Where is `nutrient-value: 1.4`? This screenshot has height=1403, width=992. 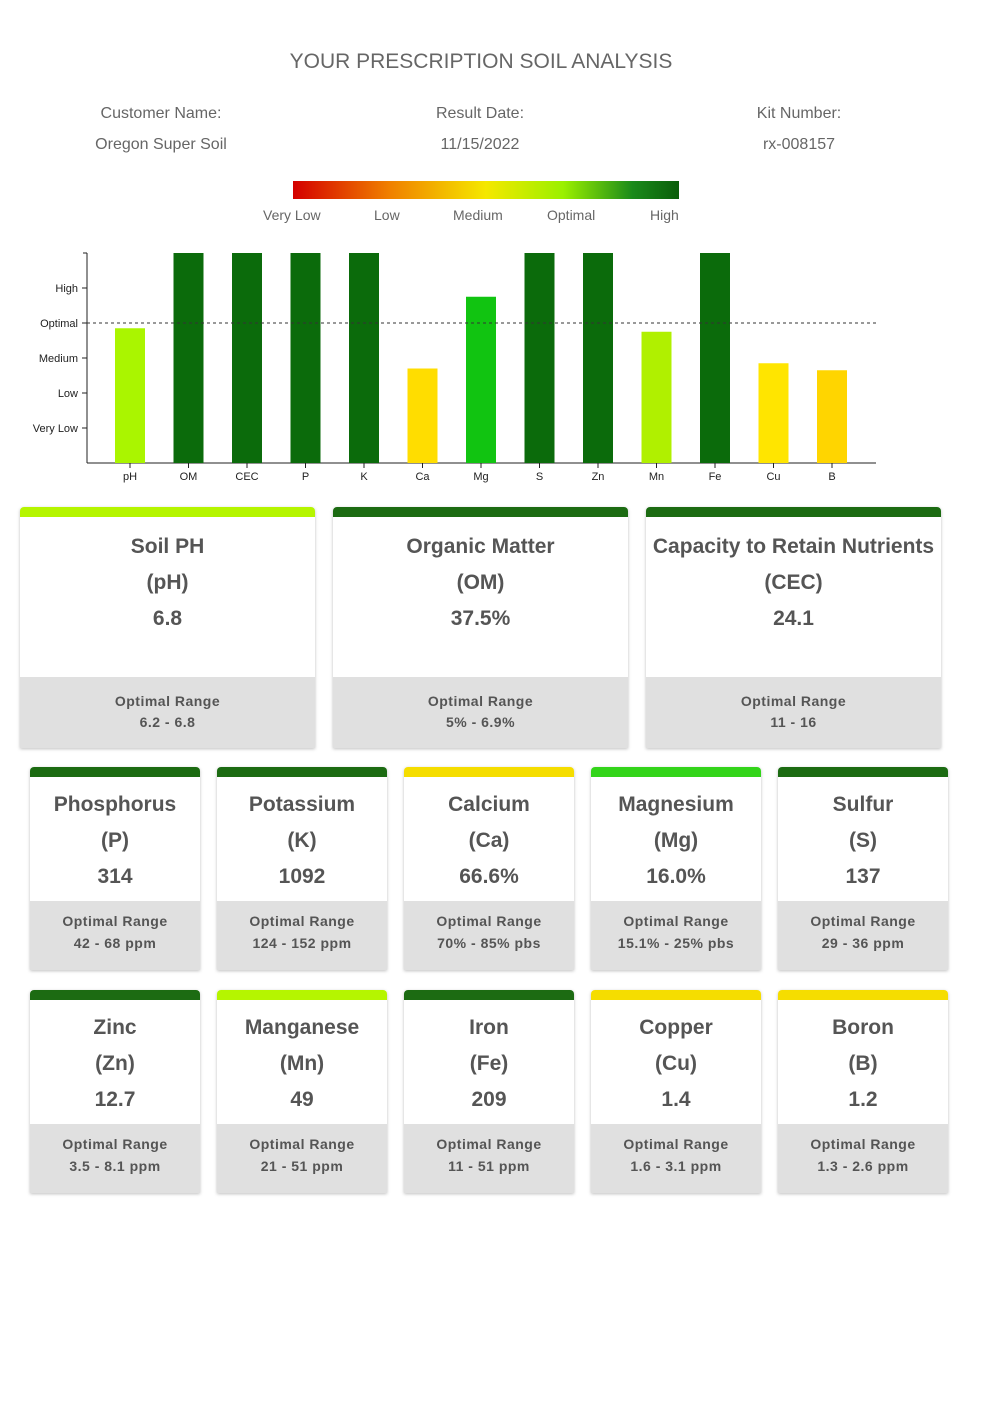
nutrient-value: 1.4 is located at coordinates (676, 1099).